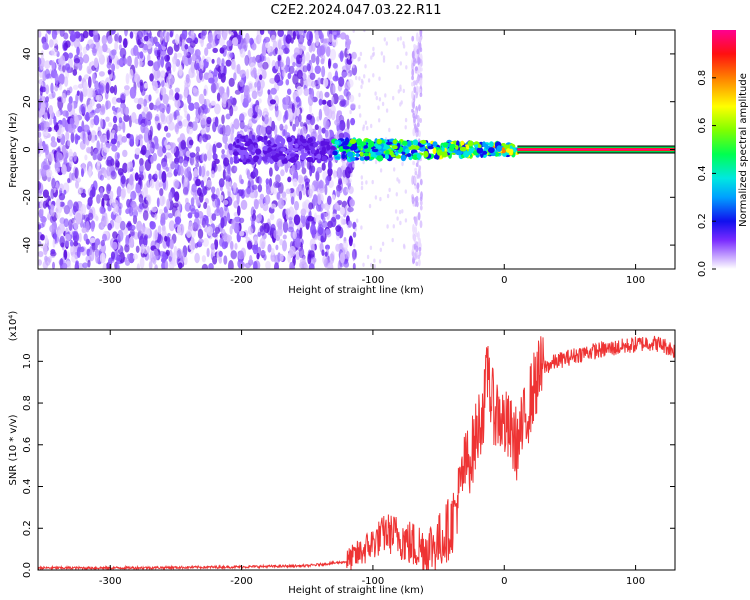  What do you see at coordinates (702, 173) in the screenshot?
I see `colorbar-tick-label: 0.4` at bounding box center [702, 173].